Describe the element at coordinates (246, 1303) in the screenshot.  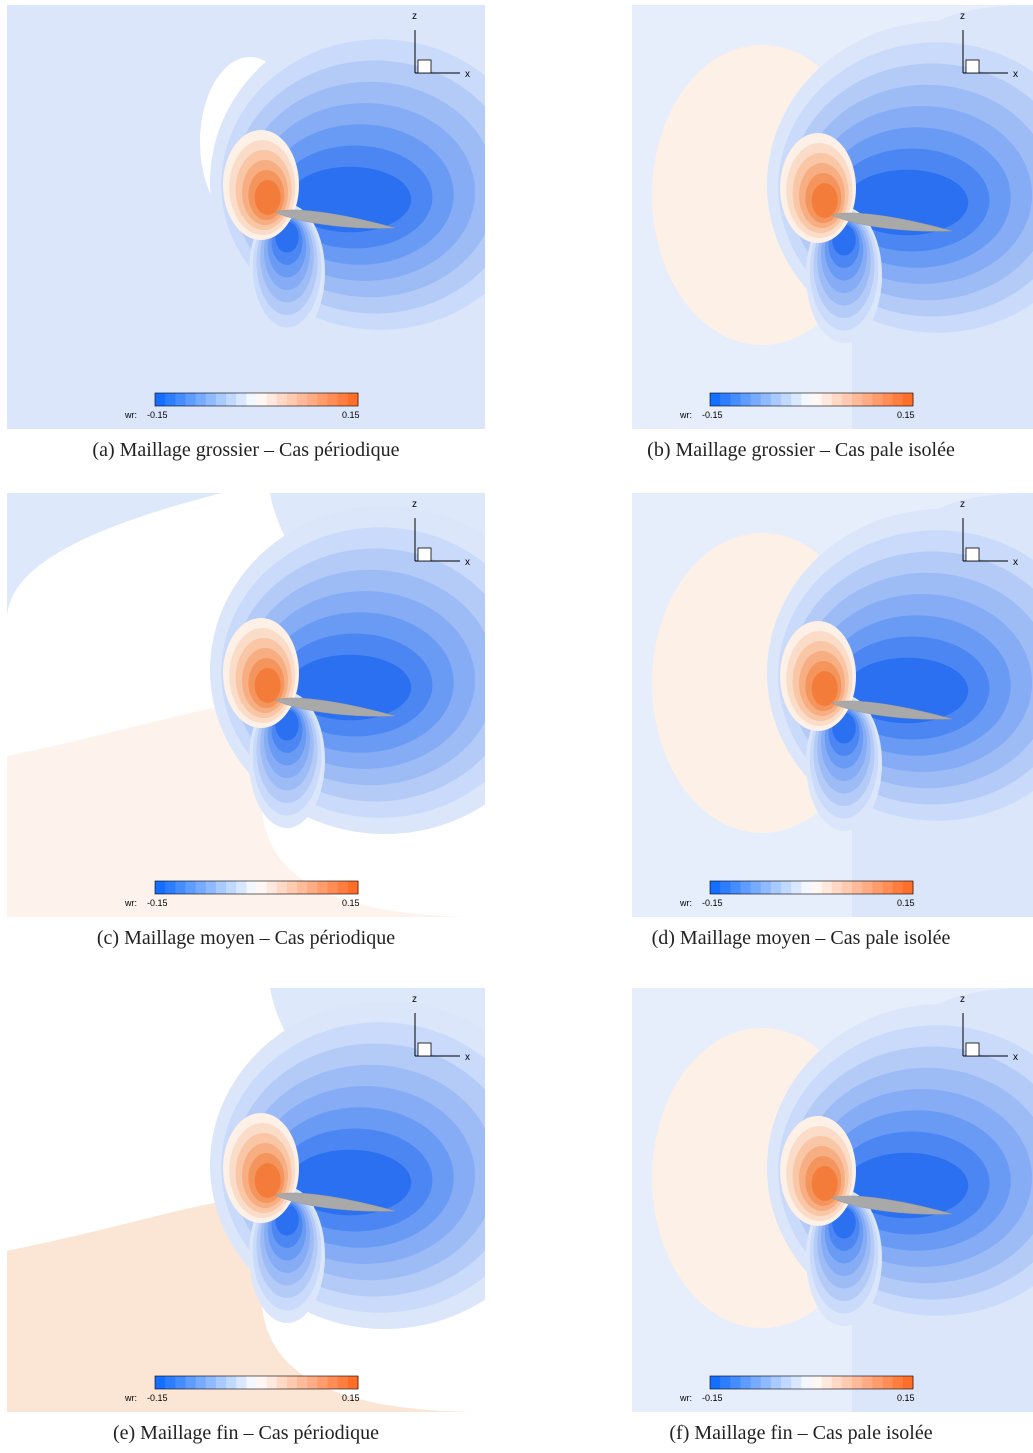
I see `region` at that location.